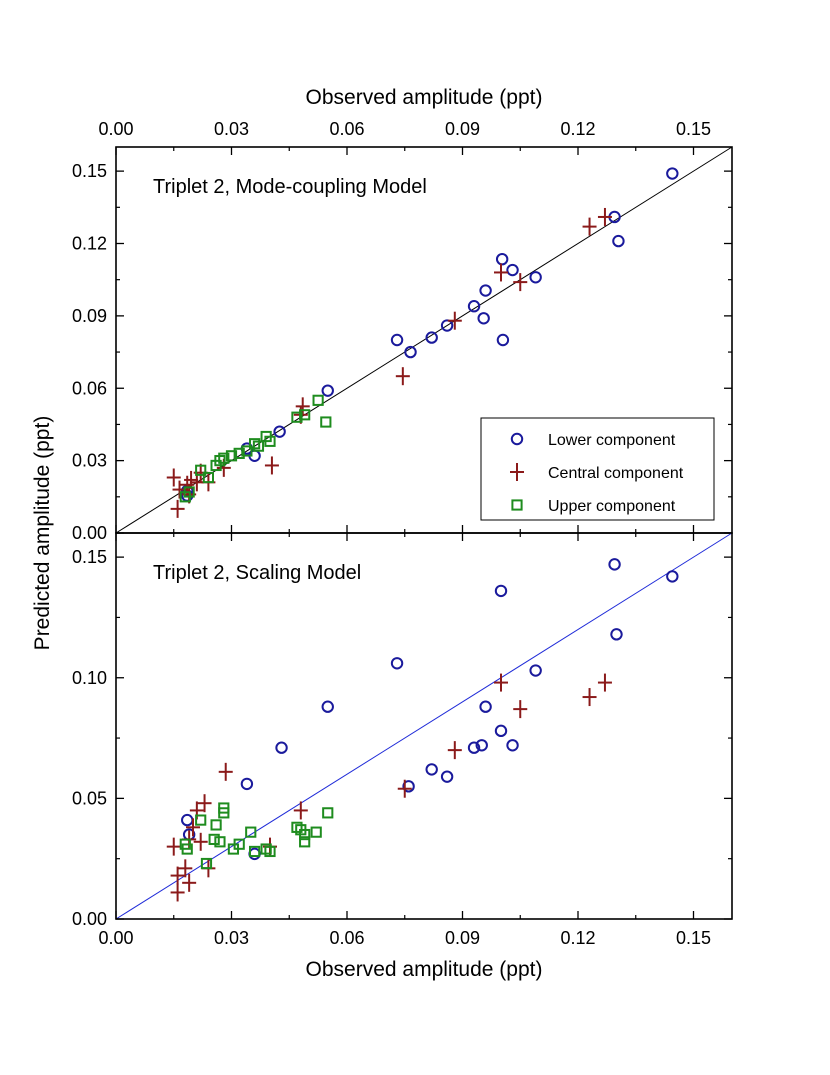 This screenshot has height=1075, width=830. I want to click on x-tick-label-top: 0.15, so click(693, 129).